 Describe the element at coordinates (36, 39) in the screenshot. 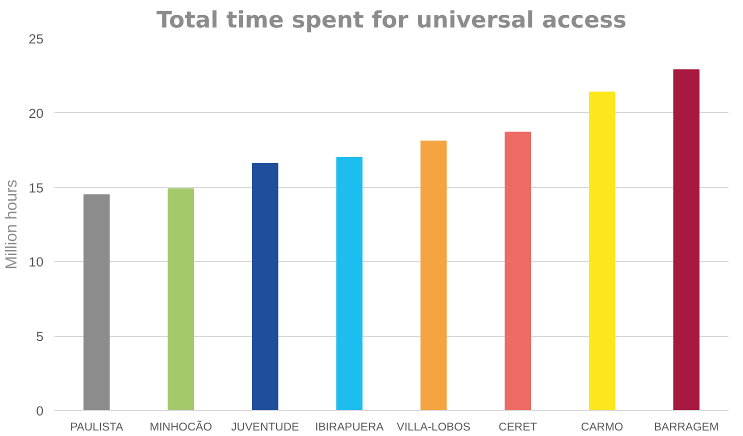

I see `y-tick-label: 25` at that location.